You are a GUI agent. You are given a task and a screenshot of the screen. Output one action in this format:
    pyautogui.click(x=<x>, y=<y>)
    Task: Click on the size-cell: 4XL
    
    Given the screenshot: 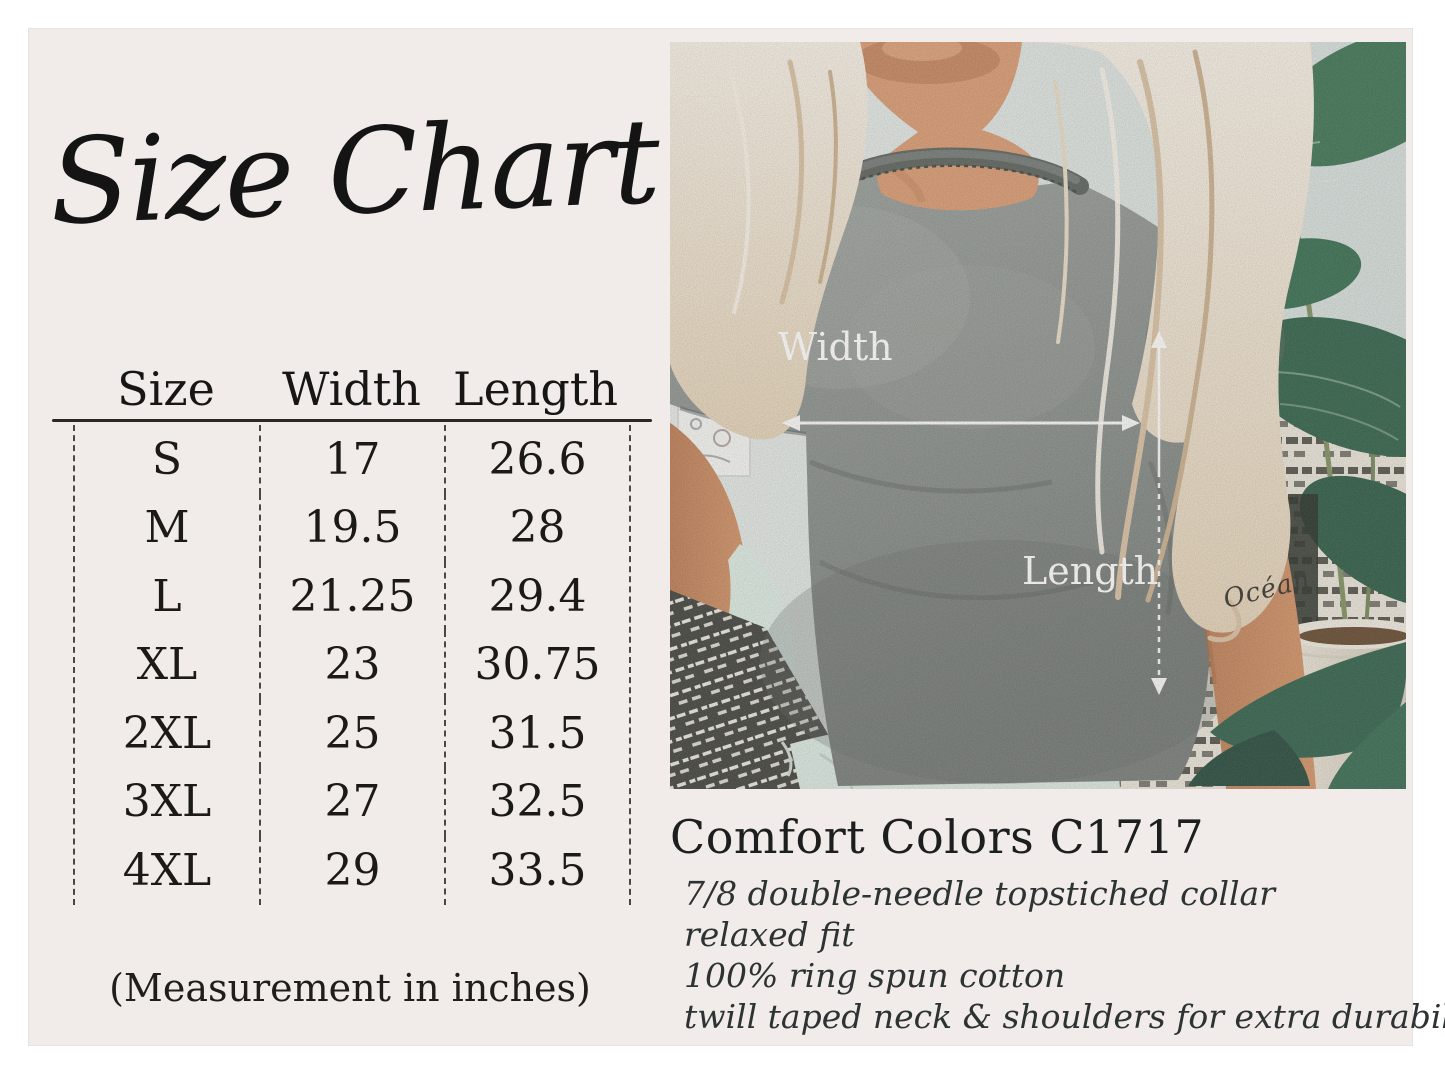 What is the action you would take?
    pyautogui.click(x=168, y=870)
    